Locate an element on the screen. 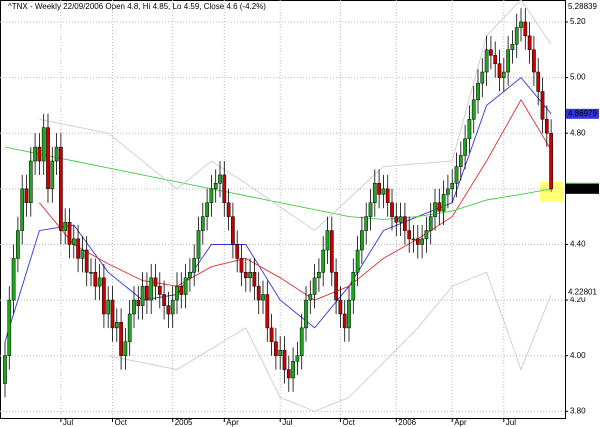 This screenshot has height=427, width=600. highlight is located at coordinates (552, 192).